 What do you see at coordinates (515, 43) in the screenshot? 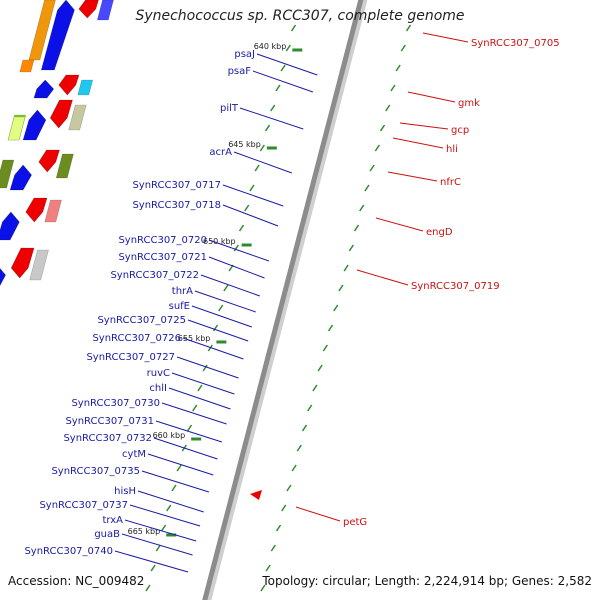
I see `reverse-gene-label: SynRCC307_0705` at bounding box center [515, 43].